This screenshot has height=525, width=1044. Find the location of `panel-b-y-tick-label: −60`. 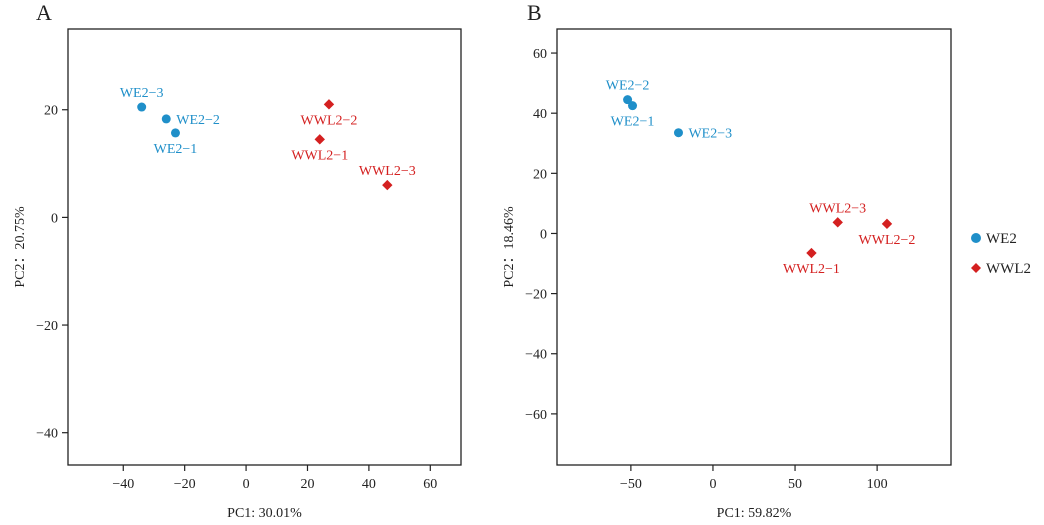

panel-b-y-tick-label: −60 is located at coordinates (536, 415).